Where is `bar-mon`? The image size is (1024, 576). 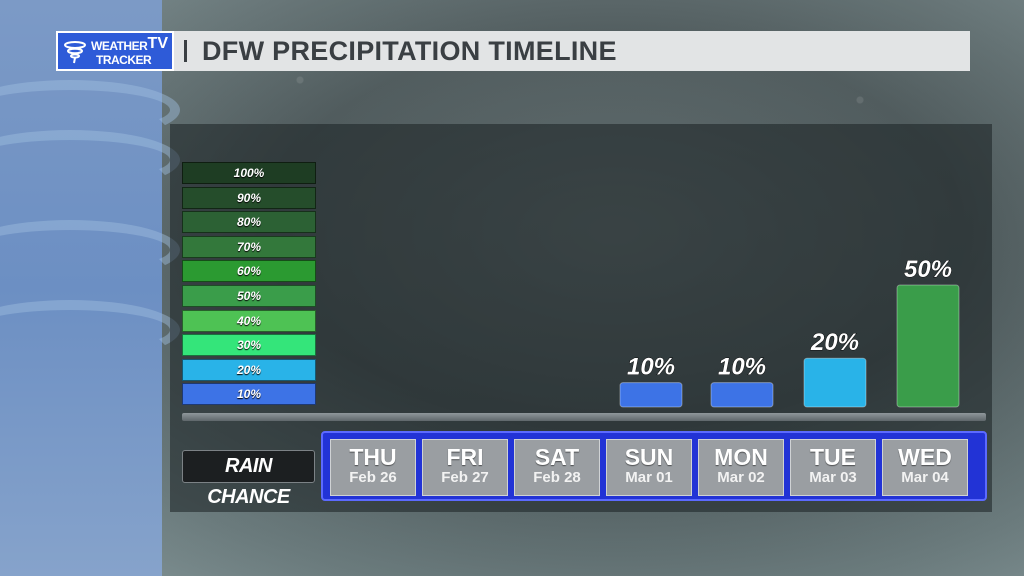
bar-mon is located at coordinates (742, 395).